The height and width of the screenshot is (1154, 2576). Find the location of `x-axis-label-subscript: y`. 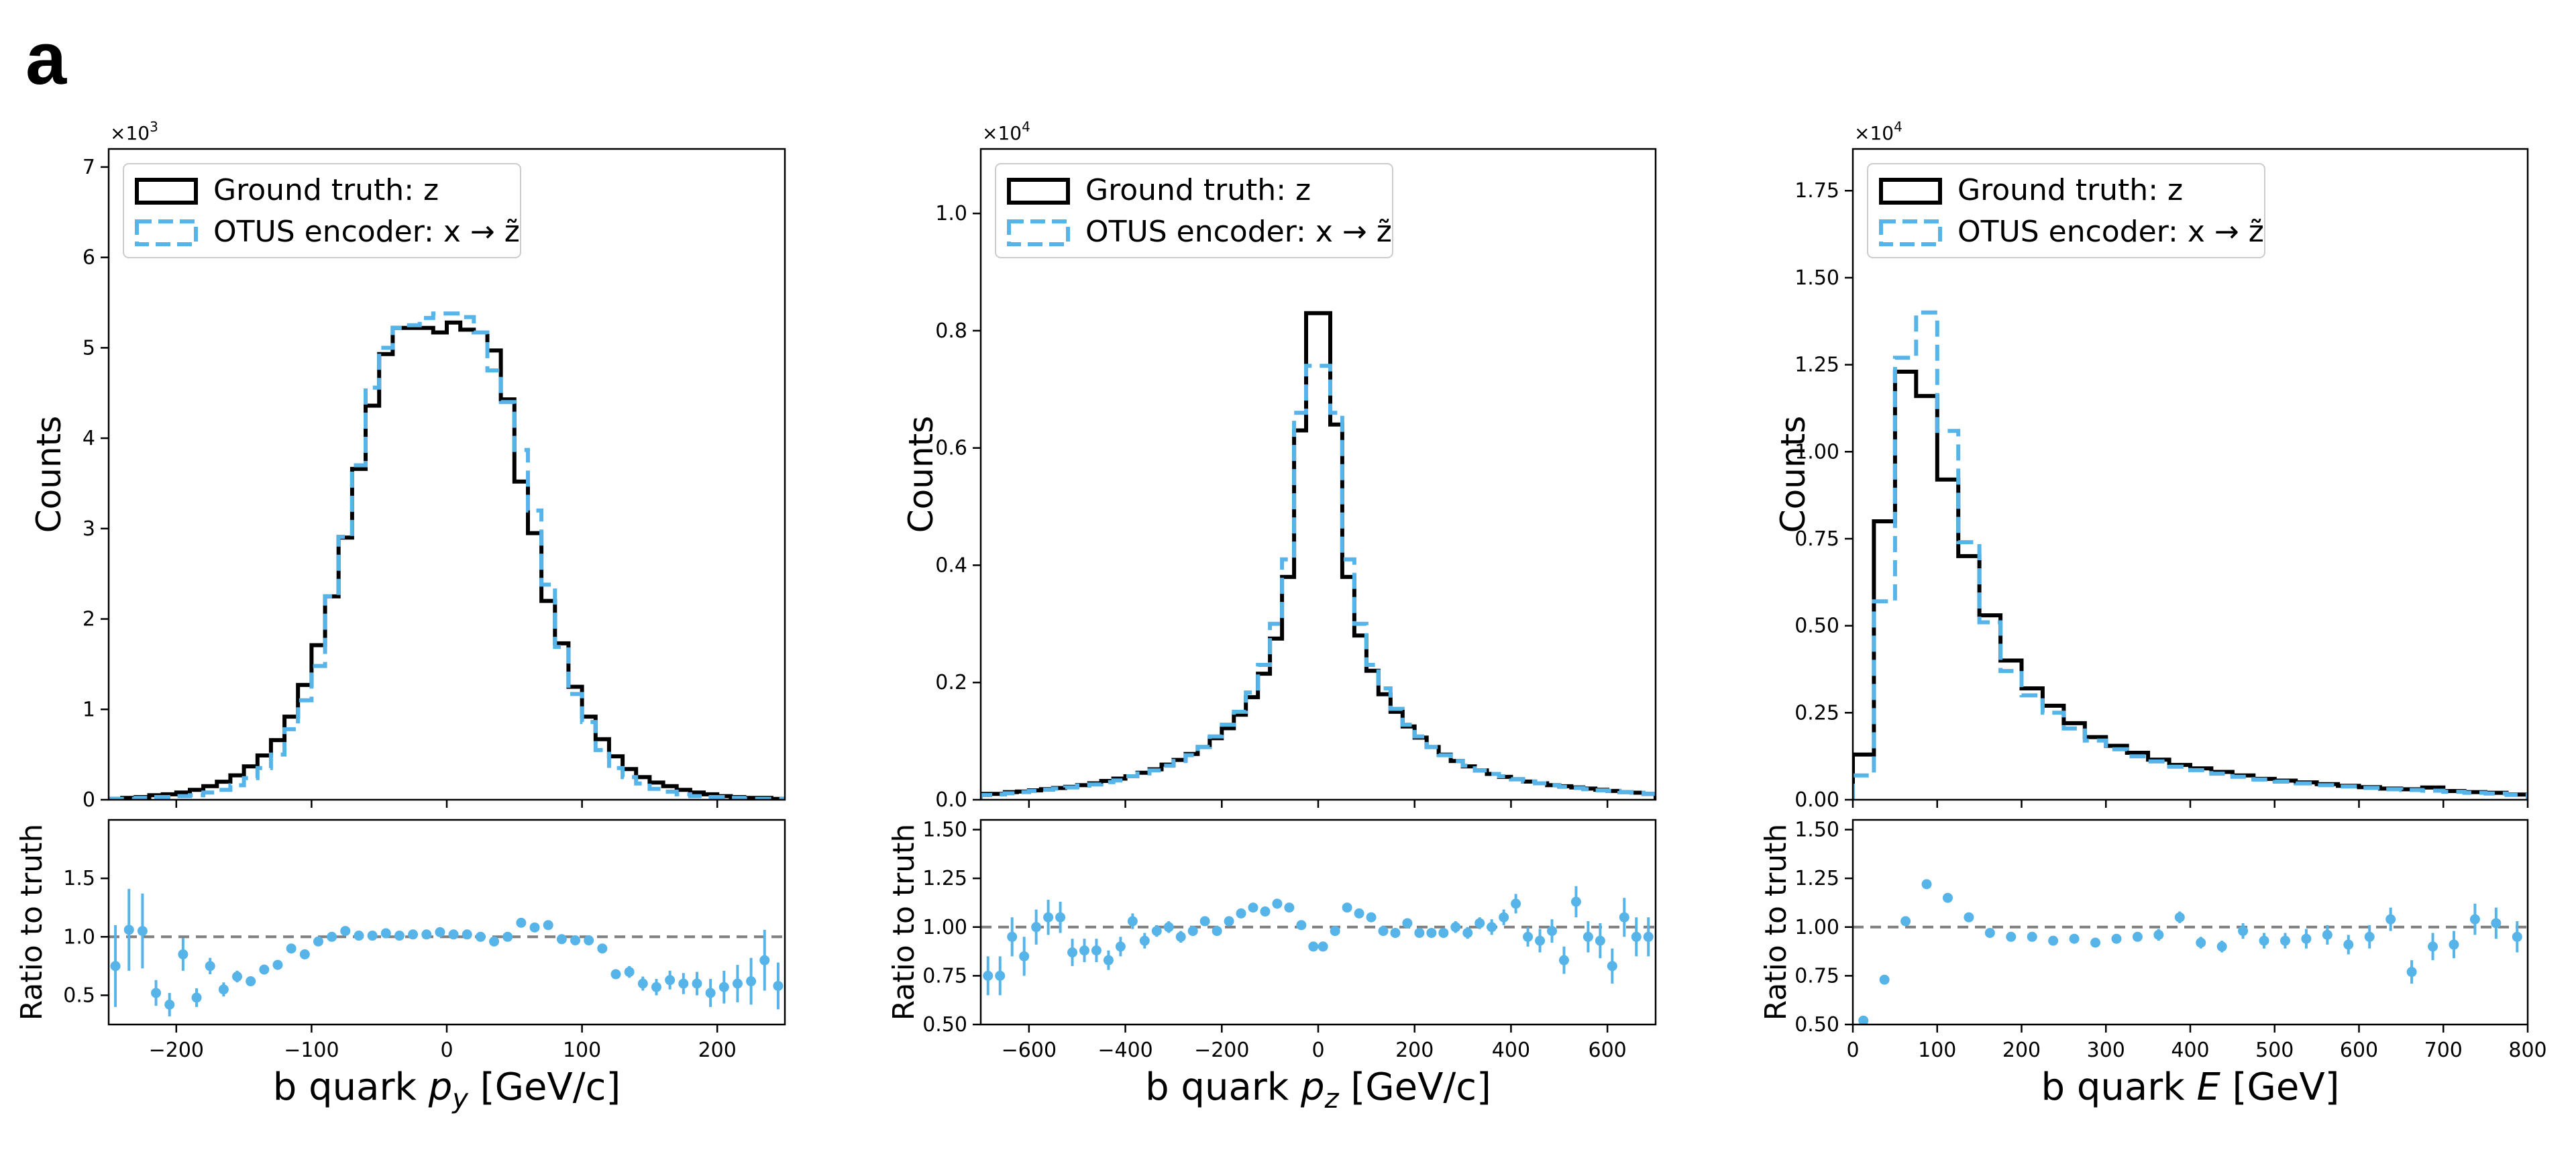

x-axis-label-subscript: y is located at coordinates (460, 1099).